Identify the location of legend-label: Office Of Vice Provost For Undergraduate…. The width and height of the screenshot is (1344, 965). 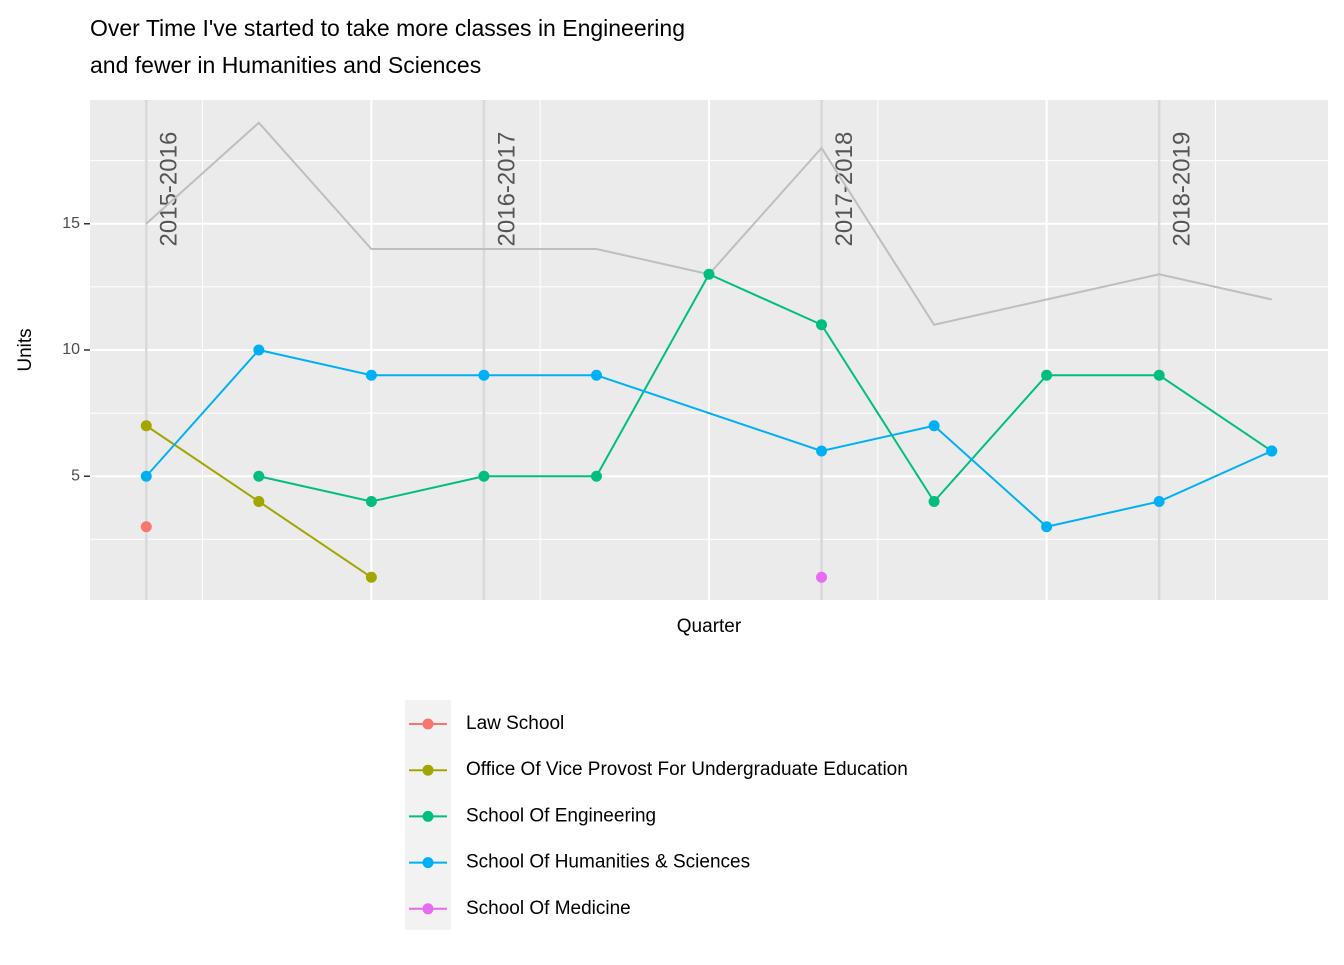
(687, 769).